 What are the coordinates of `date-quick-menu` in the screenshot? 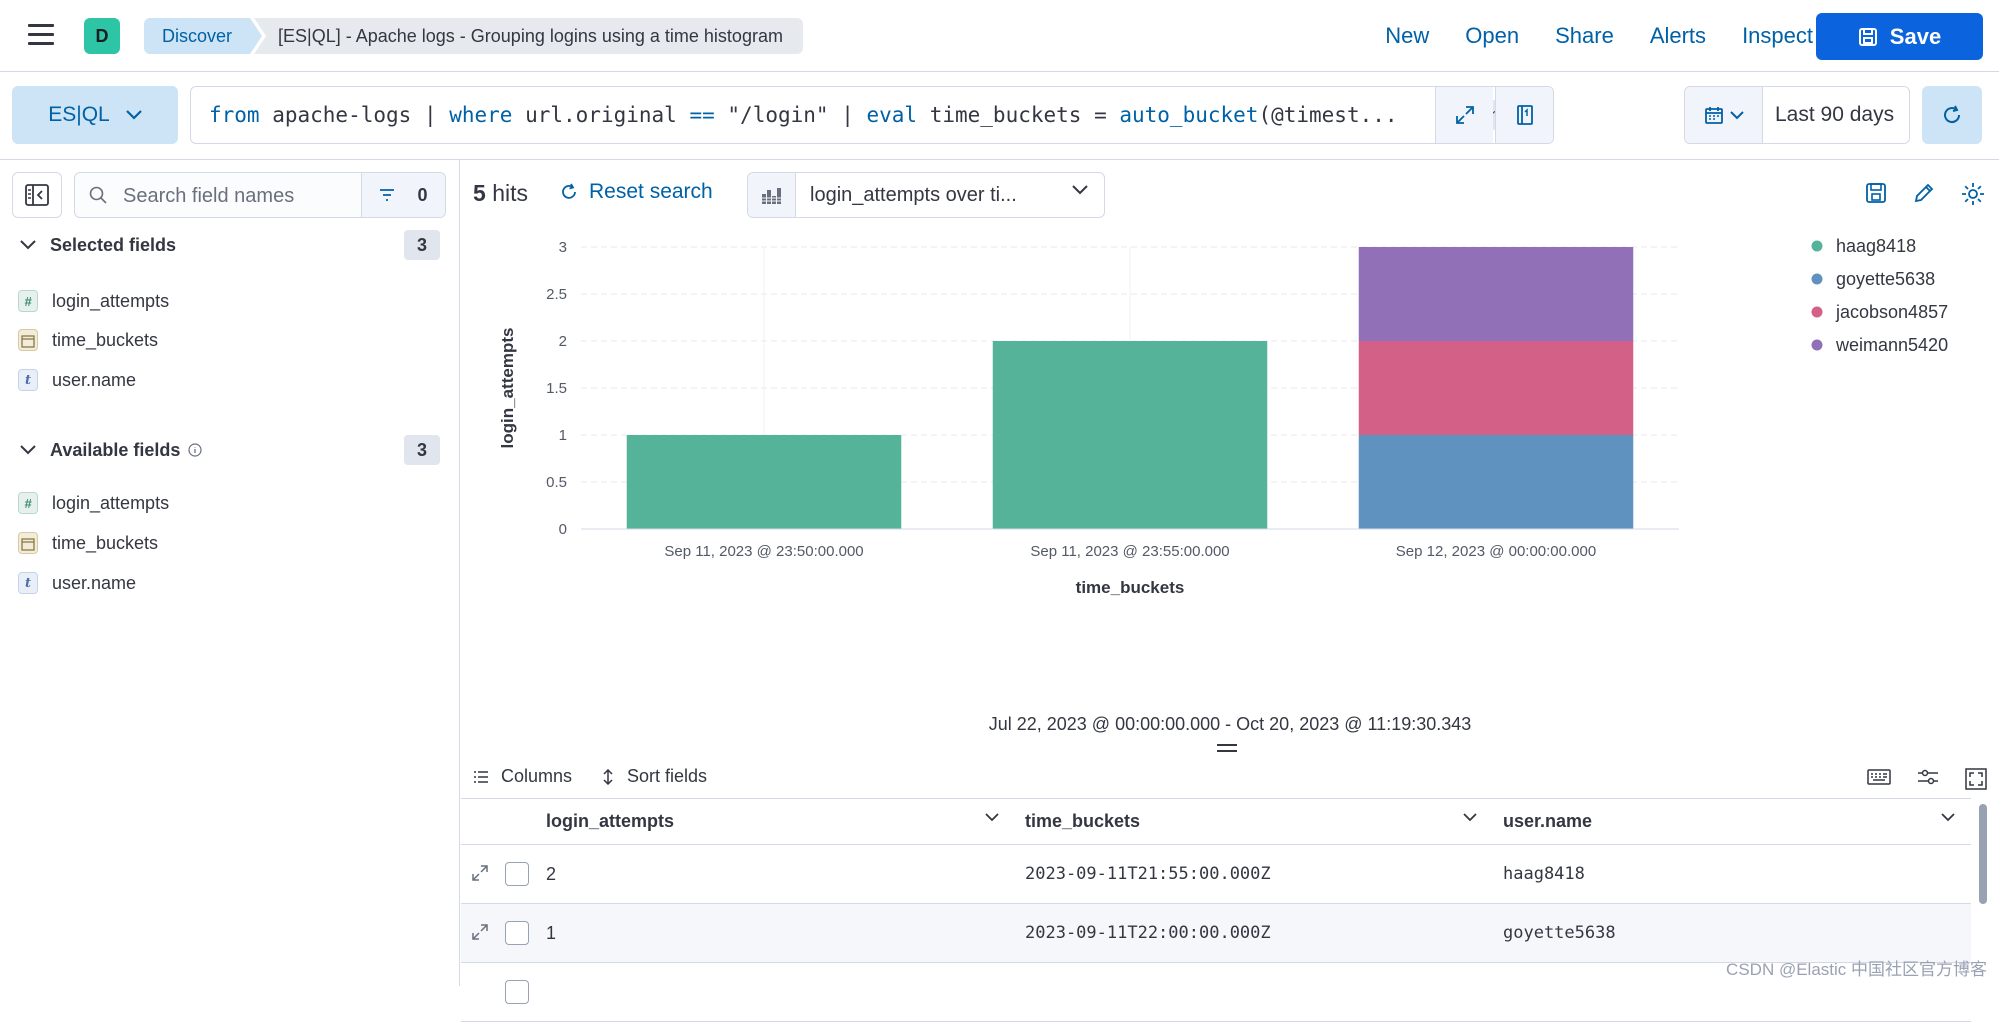 It's located at (1724, 115).